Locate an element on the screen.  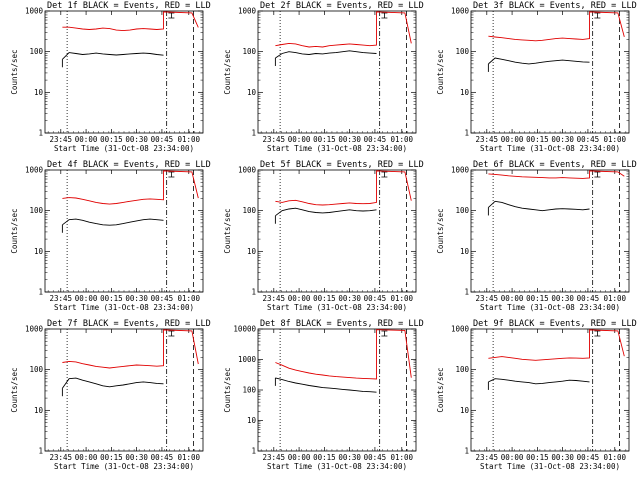
panel-title: Det 8f BLACK = Events, RED = LLD is located at coordinates (342, 324).